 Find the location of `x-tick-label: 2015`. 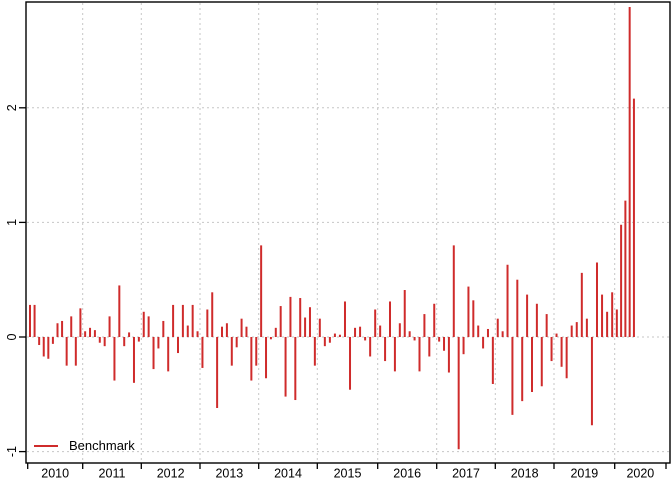

x-tick-label: 2015 is located at coordinates (348, 473).